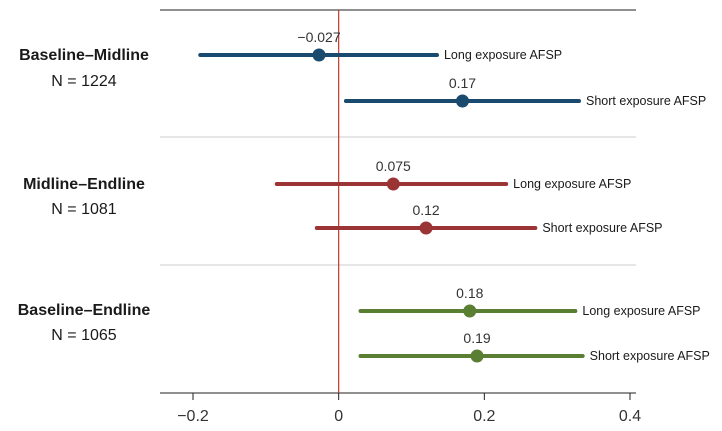  What do you see at coordinates (630, 416) in the screenshot?
I see `x-tick-label: 0.4` at bounding box center [630, 416].